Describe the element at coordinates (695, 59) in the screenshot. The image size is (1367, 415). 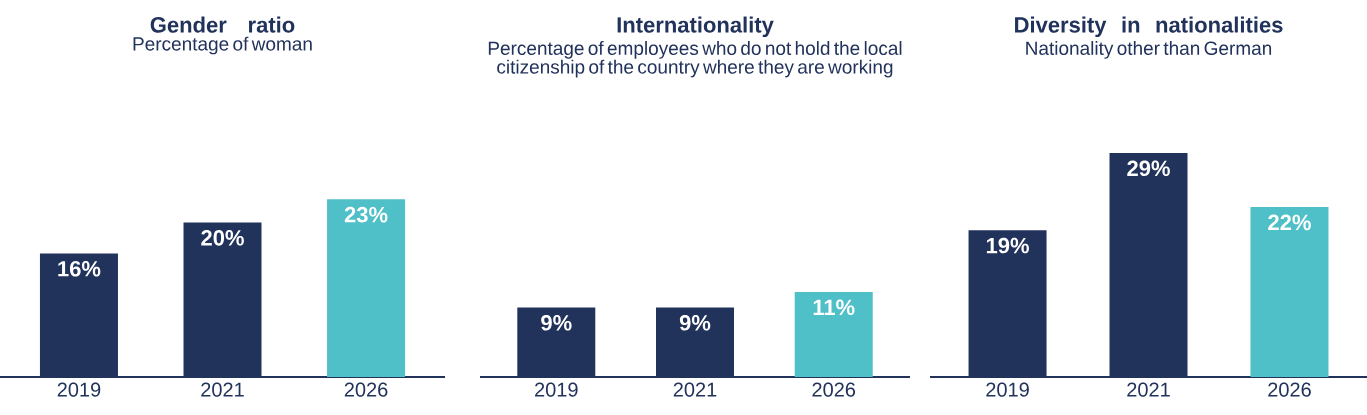
I see `chart-subtitle: Percentage of employees who do not hold the local citizenship of the country where they are working` at that location.